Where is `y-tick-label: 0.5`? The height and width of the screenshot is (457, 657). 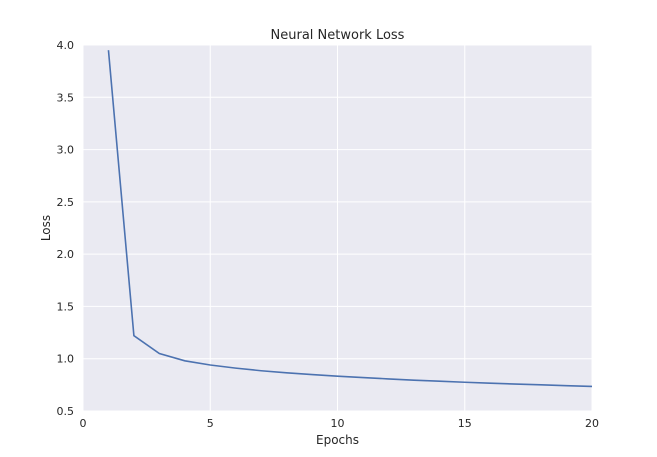 y-tick-label: 0.5 is located at coordinates (66, 411).